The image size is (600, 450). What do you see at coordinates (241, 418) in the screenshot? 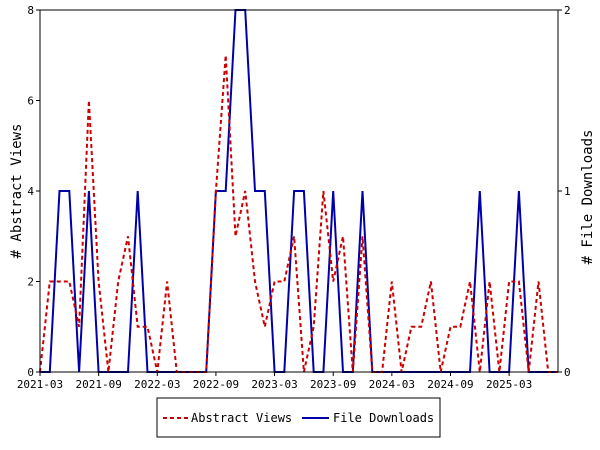
I see `legend-label-abstract-views: Abstract Views` at bounding box center [241, 418].